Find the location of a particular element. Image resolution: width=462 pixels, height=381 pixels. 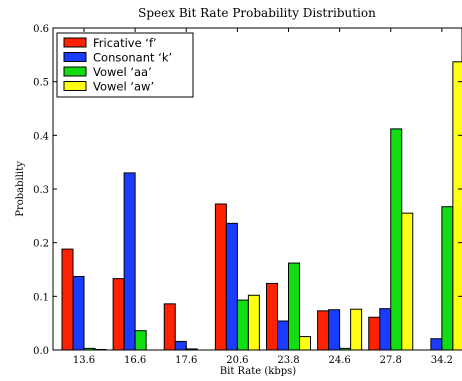

legend-label: Vowel ‘aa’ is located at coordinates (122, 72).